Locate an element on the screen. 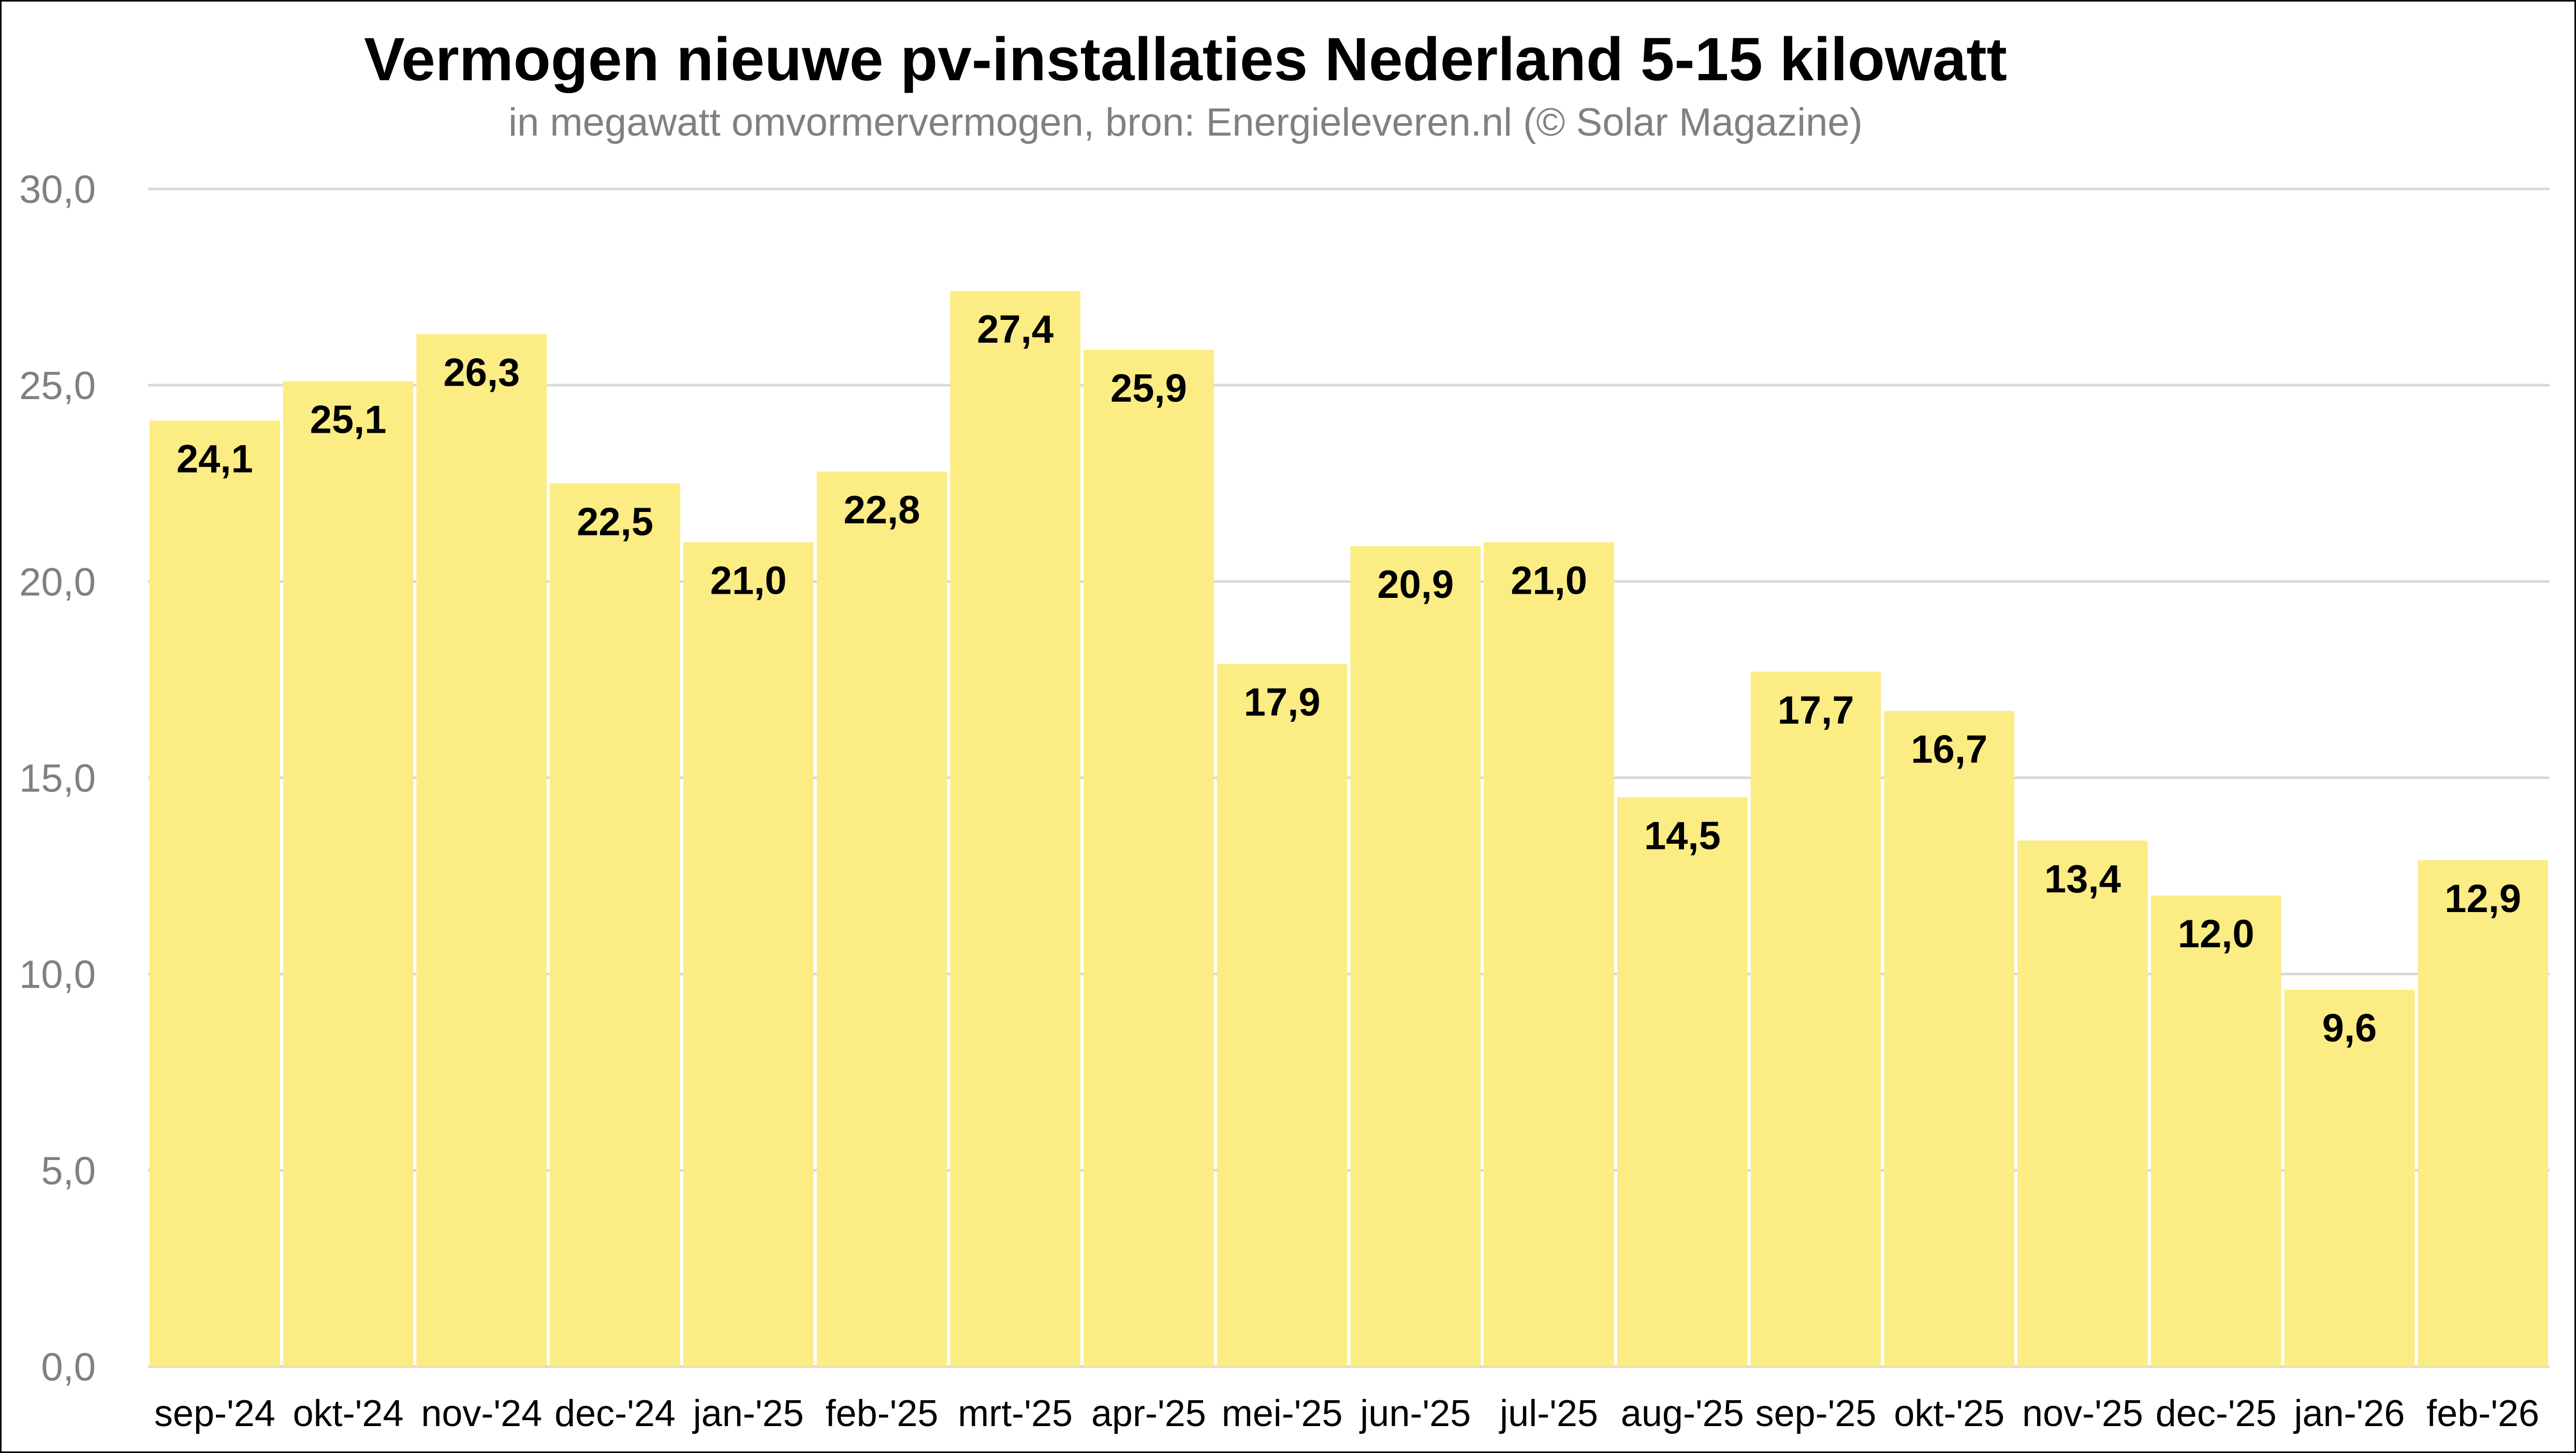 The image size is (2576, 1453). x-tick-label: sep-'25 is located at coordinates (1816, 1413).